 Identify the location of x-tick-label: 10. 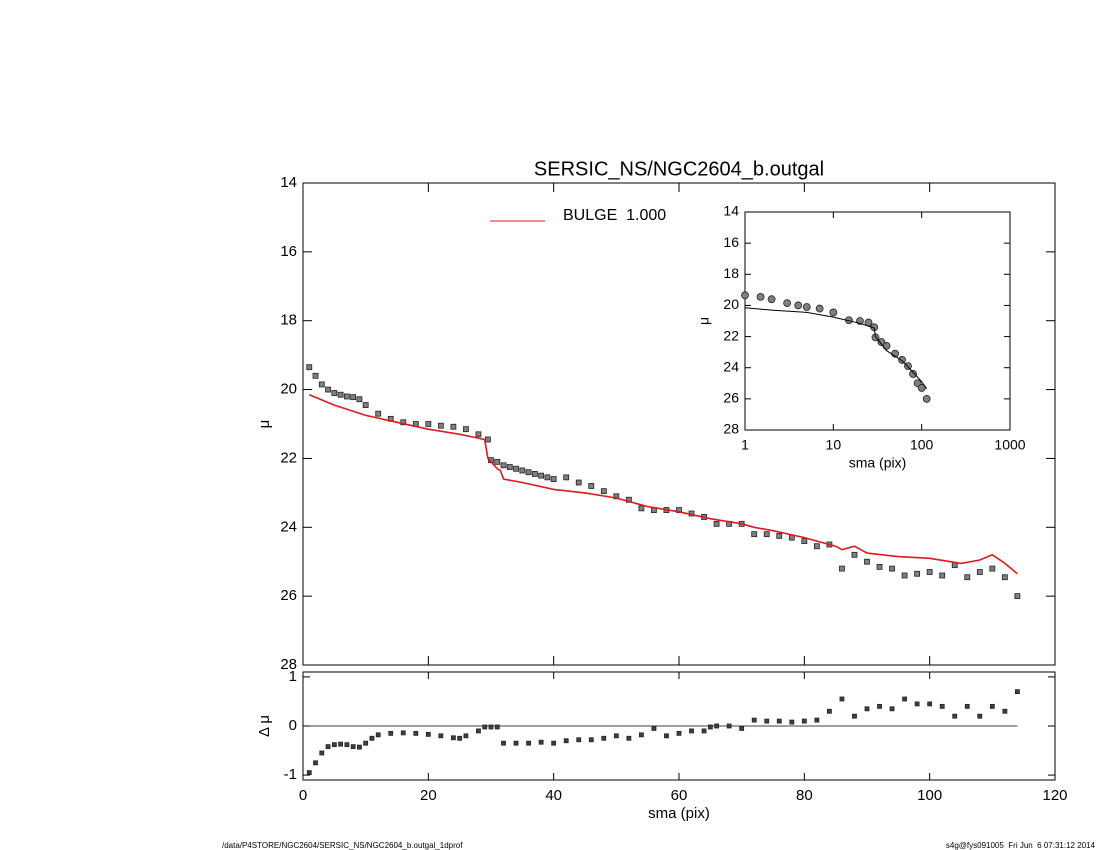
(834, 445).